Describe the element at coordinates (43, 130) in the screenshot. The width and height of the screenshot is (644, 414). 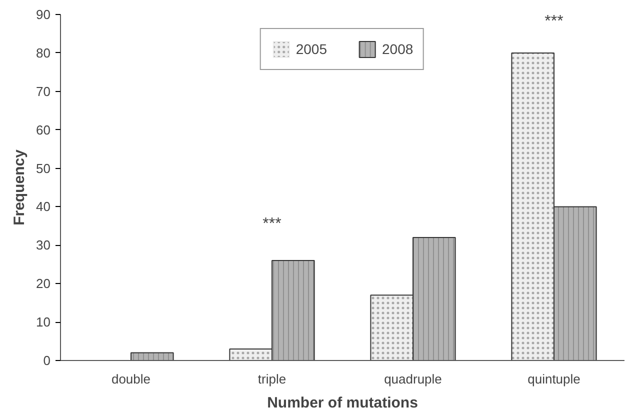
I see `y-tick-label: 60` at that location.